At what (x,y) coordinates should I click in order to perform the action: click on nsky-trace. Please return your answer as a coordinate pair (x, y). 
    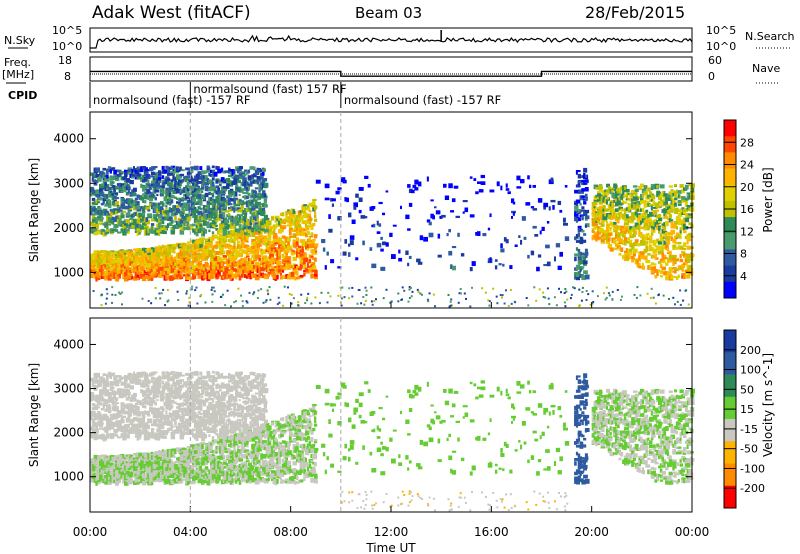
    Looking at the image, I should click on (391, 39).